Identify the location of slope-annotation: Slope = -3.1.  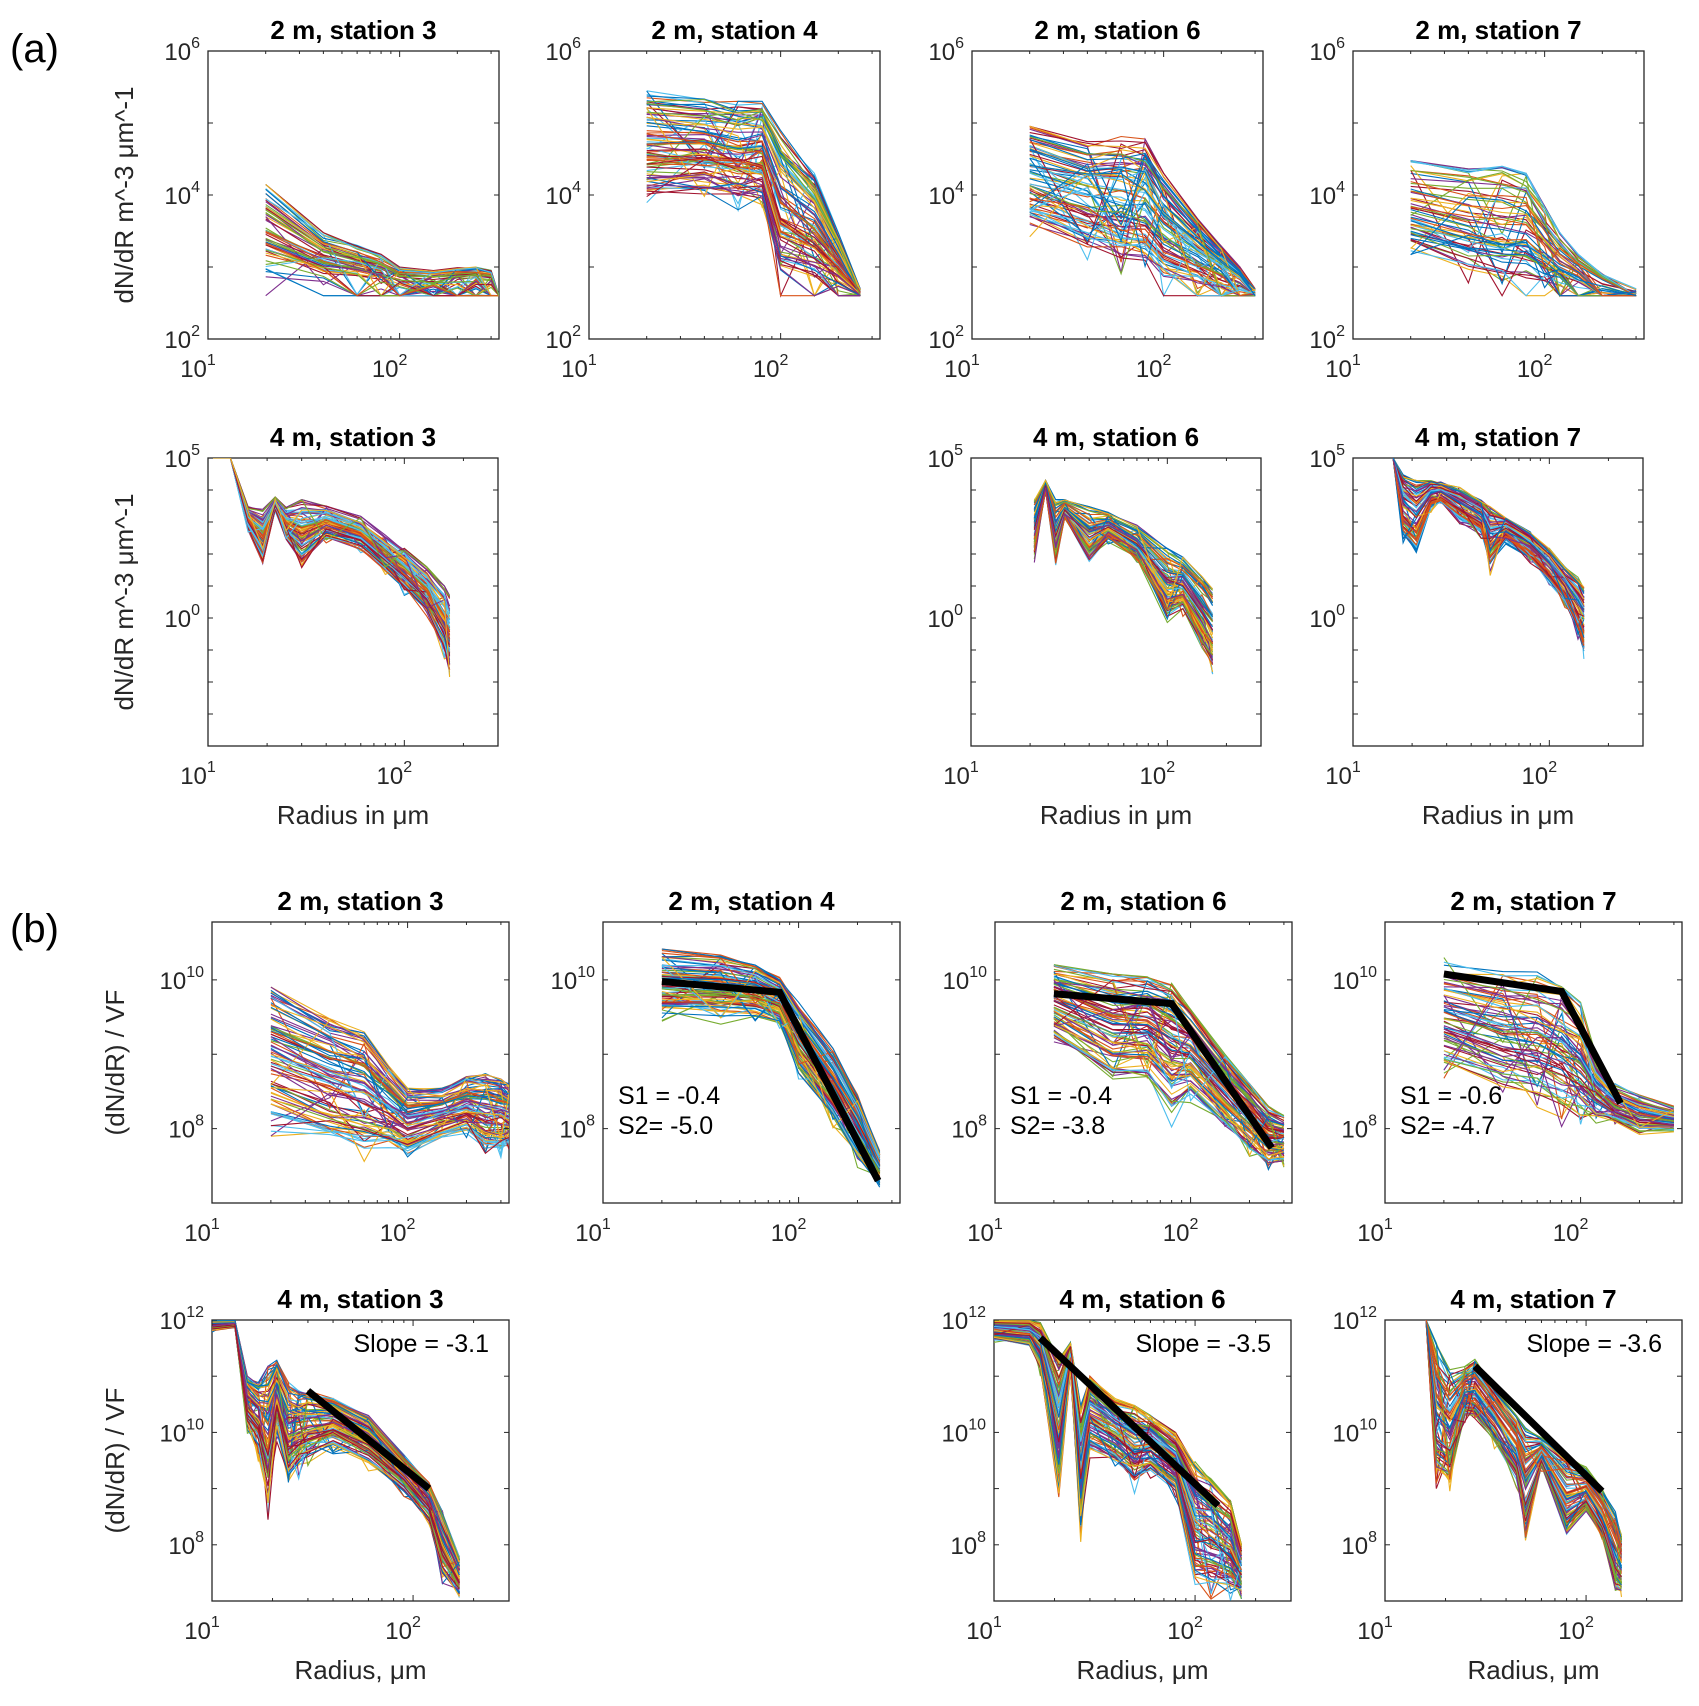
(421, 1344).